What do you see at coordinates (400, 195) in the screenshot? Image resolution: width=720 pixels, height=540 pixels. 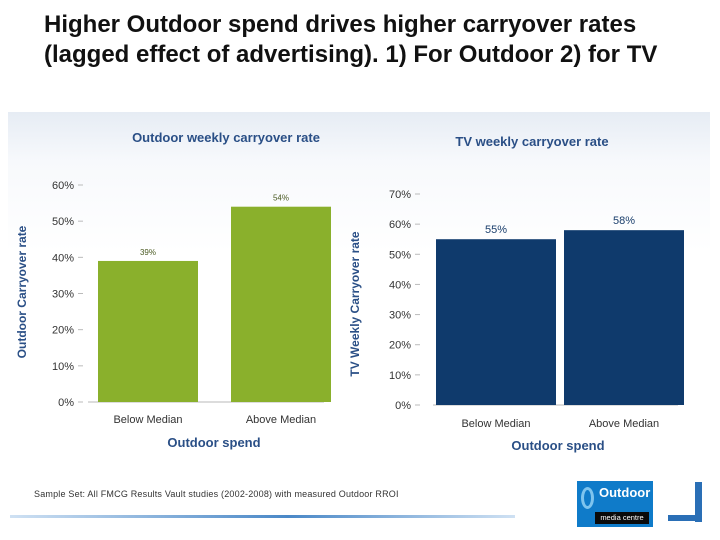 I see `tv-y-tick-label: 70%` at bounding box center [400, 195].